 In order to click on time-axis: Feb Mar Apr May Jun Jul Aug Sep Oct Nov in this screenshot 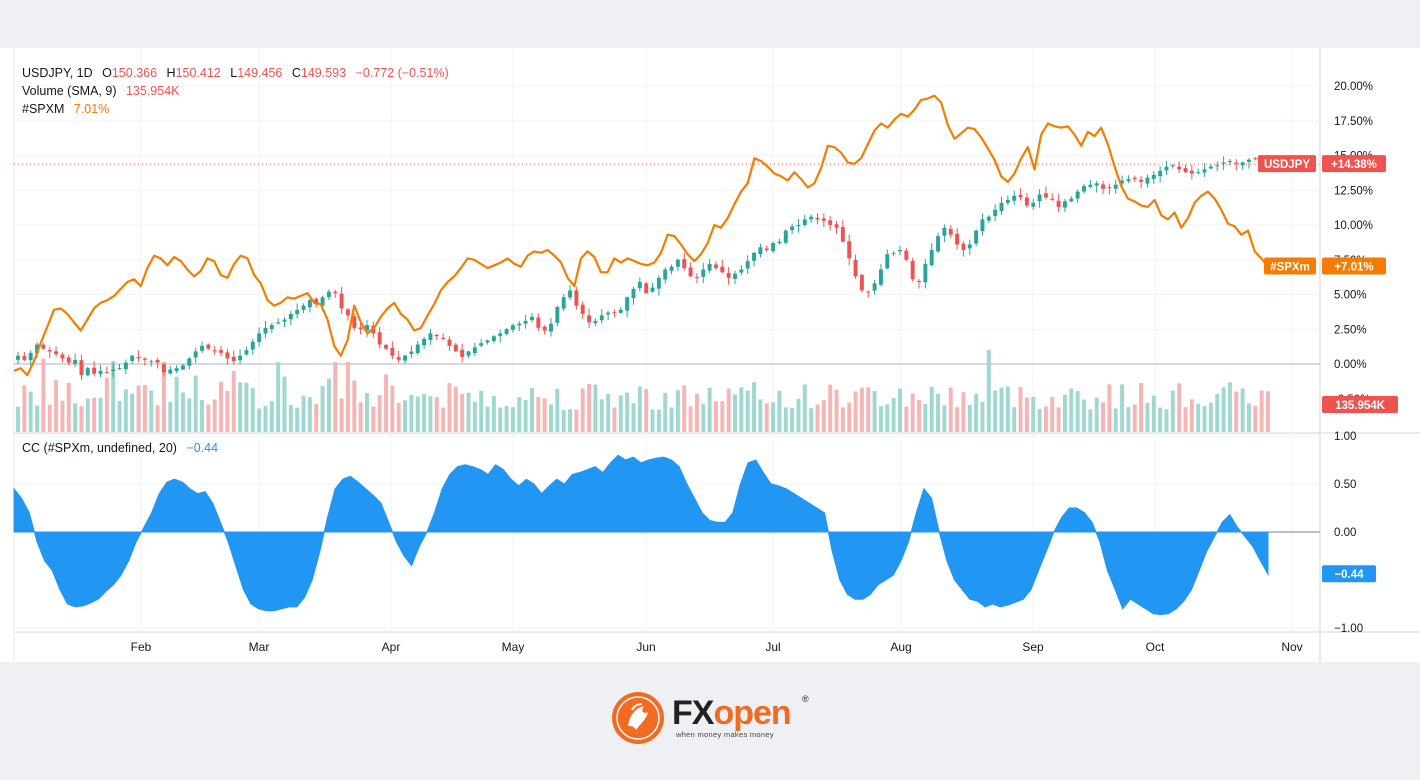, I will do `click(717, 647)`.